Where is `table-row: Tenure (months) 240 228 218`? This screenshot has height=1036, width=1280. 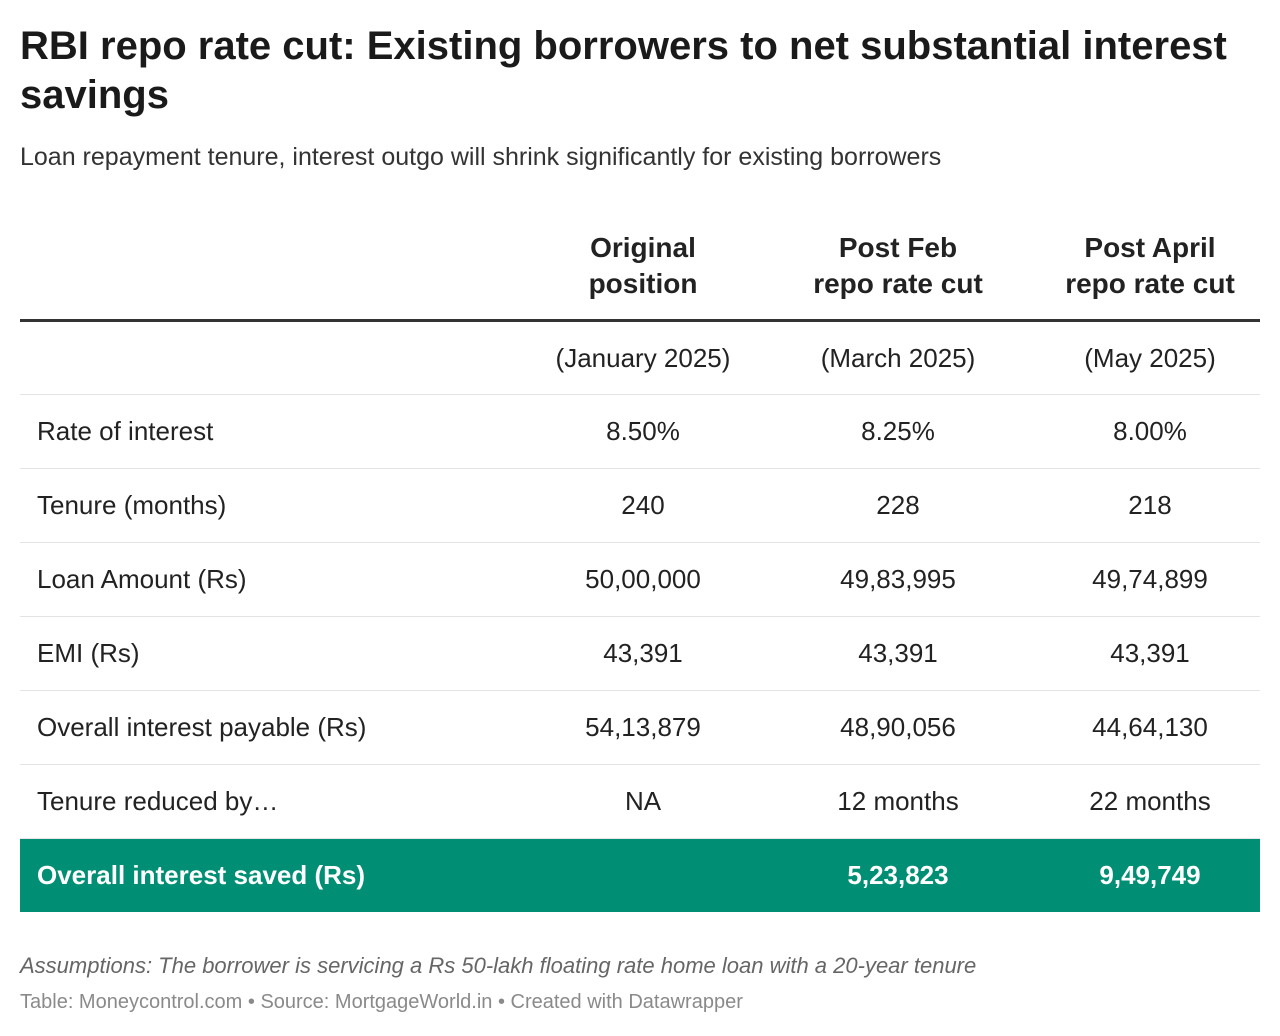 table-row: Tenure (months) 240 228 218 is located at coordinates (640, 505).